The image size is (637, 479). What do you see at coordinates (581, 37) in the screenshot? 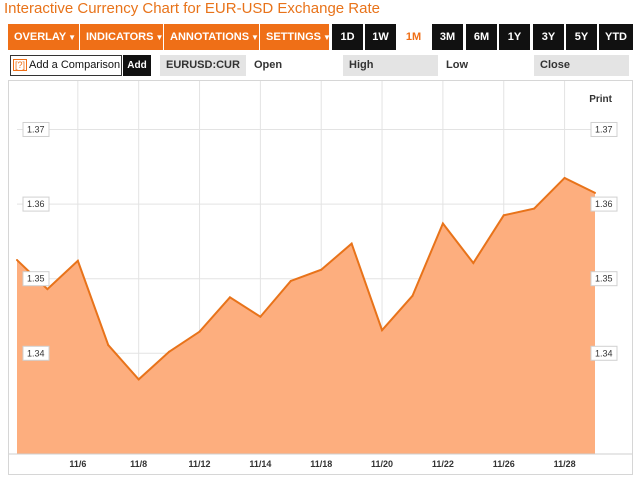
I see `range-5y-button: 5Y` at bounding box center [581, 37].